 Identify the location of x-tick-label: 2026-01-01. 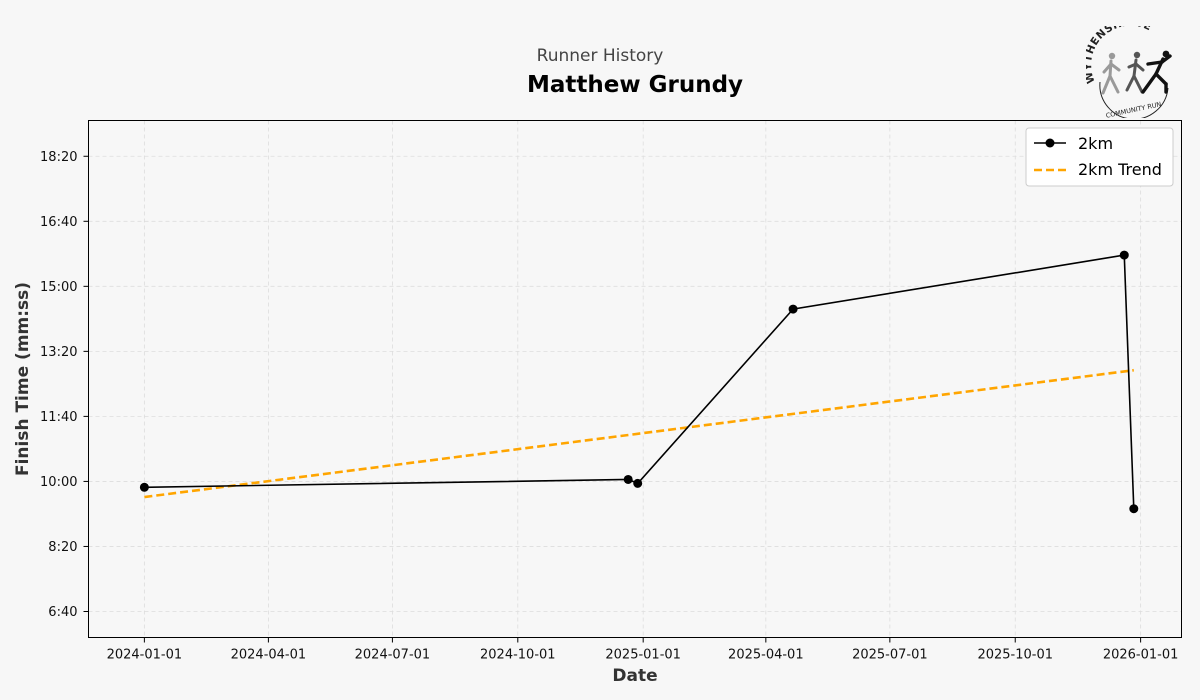
(1141, 655).